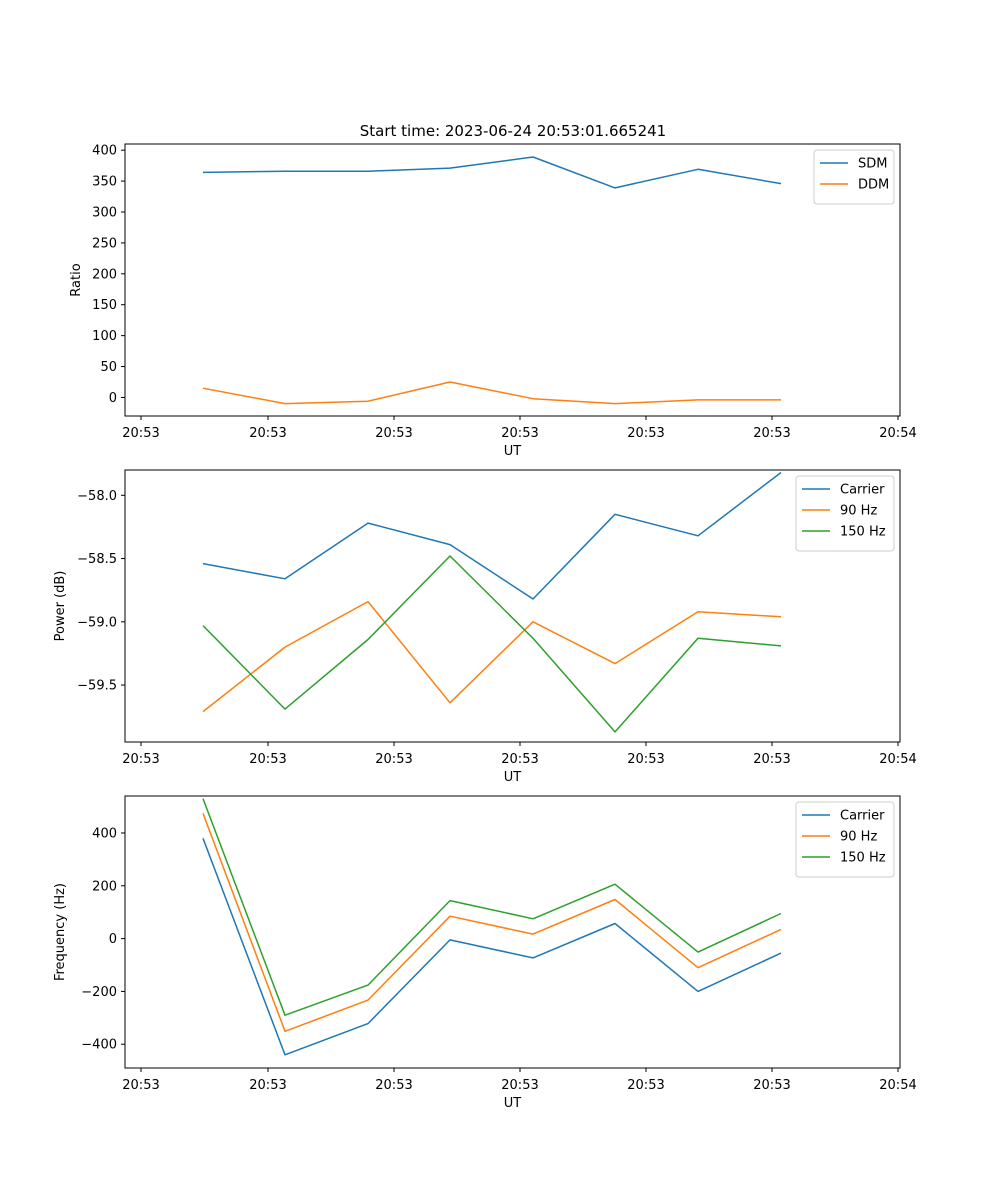  What do you see at coordinates (60, 932) in the screenshot?
I see `y-axis-label: Frequency (Hz)` at bounding box center [60, 932].